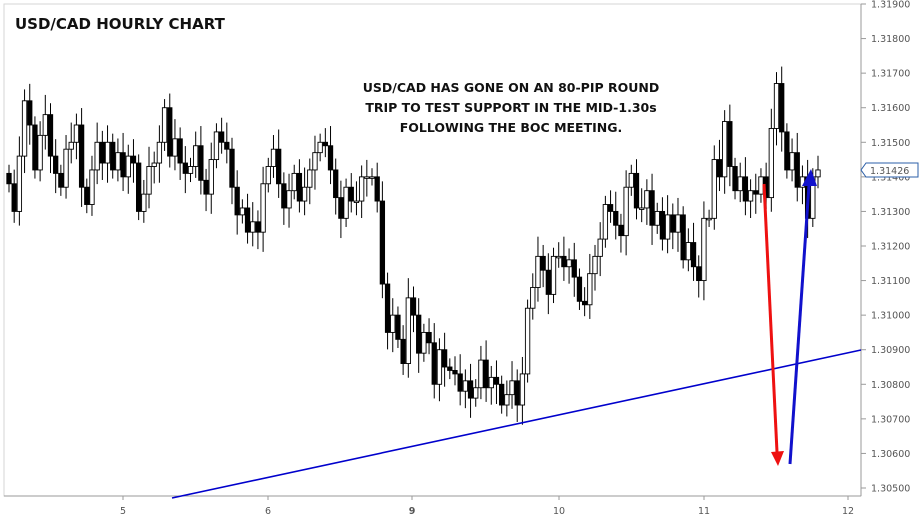  Describe the element at coordinates (704, 511) in the screenshot. I see `x-tick-label: 11` at that location.